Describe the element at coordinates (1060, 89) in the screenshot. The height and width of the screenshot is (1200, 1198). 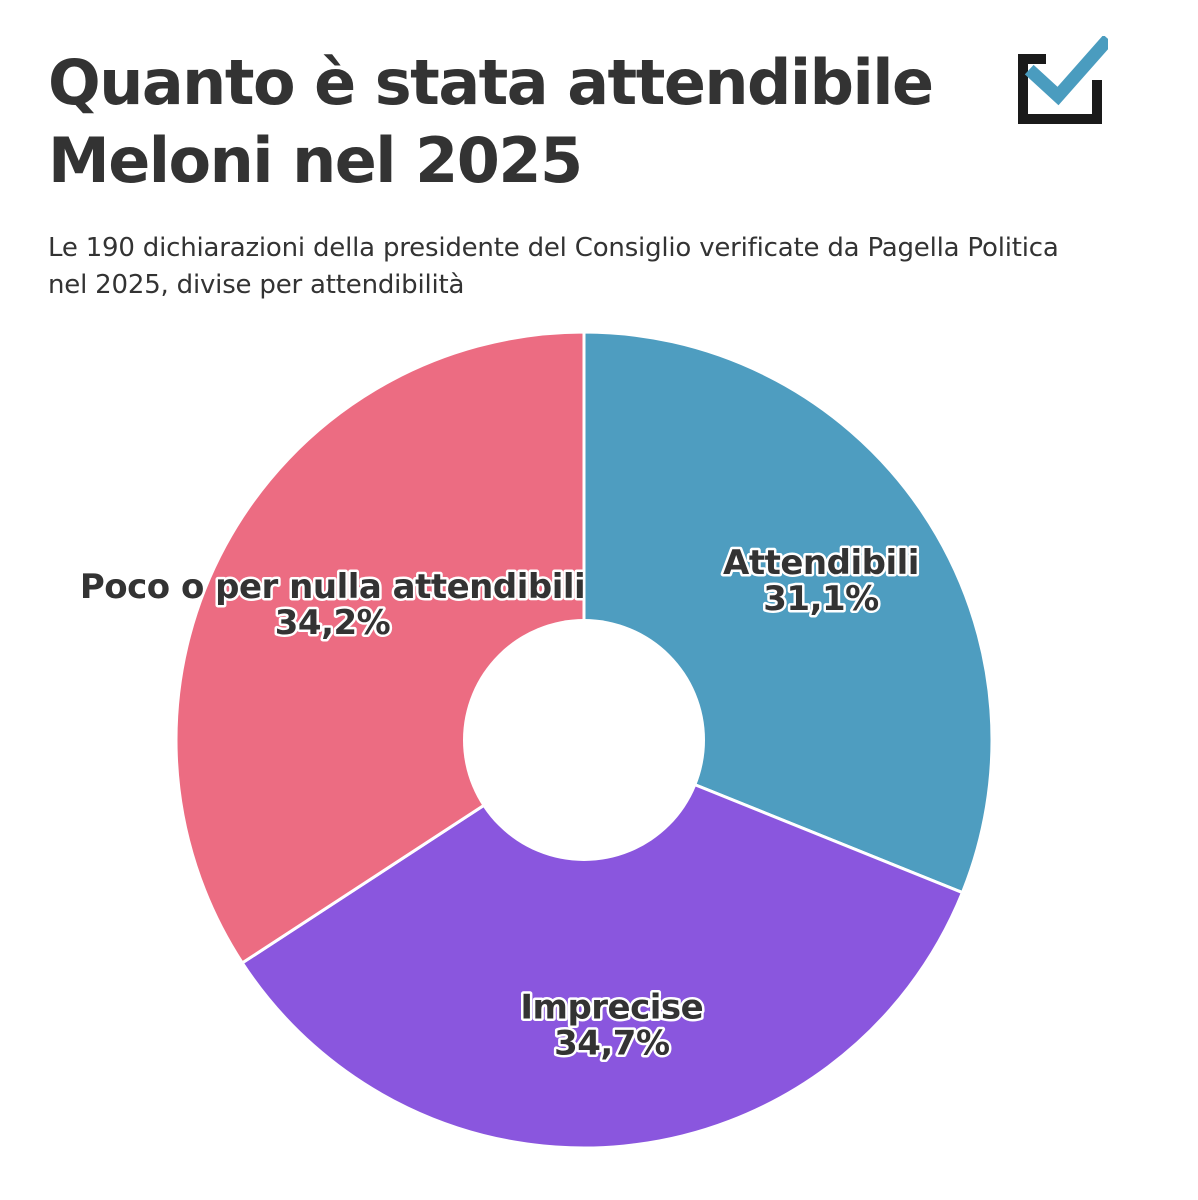
I see `logo-frame` at that location.